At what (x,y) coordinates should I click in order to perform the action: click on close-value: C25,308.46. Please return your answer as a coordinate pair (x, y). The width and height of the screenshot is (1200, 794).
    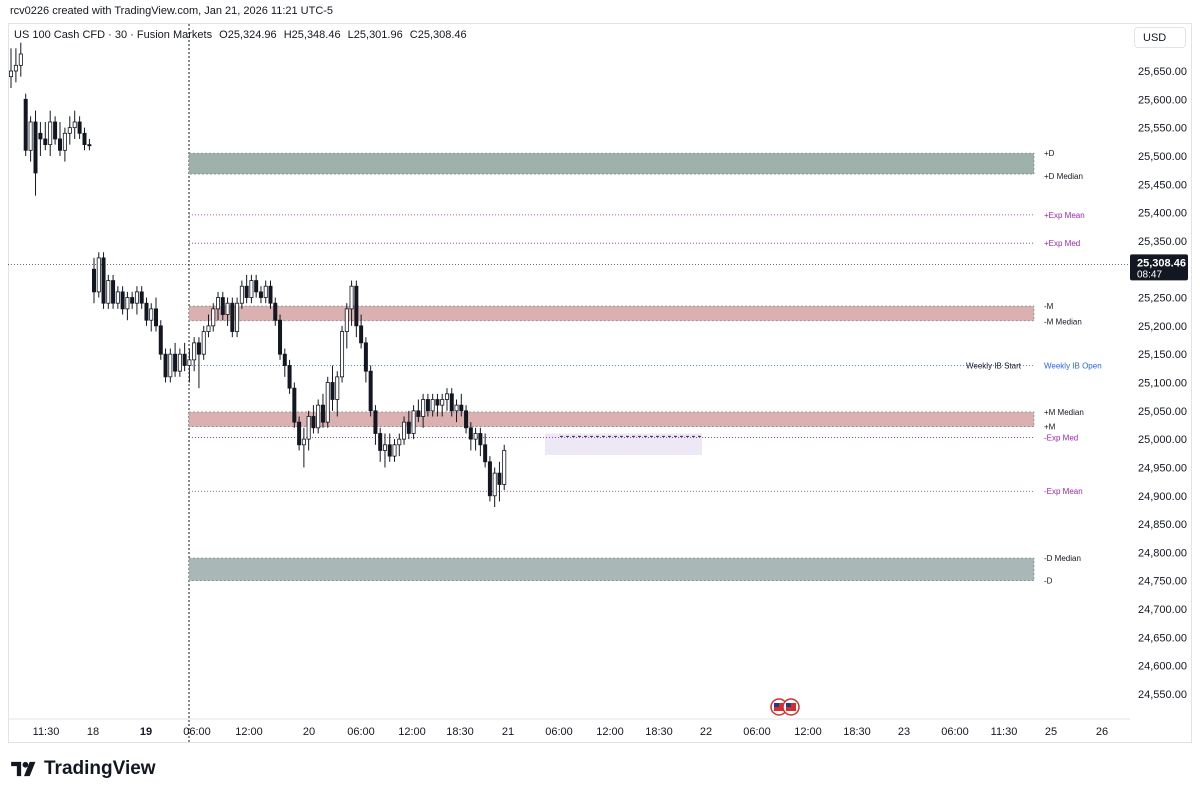
    Looking at the image, I should click on (438, 35).